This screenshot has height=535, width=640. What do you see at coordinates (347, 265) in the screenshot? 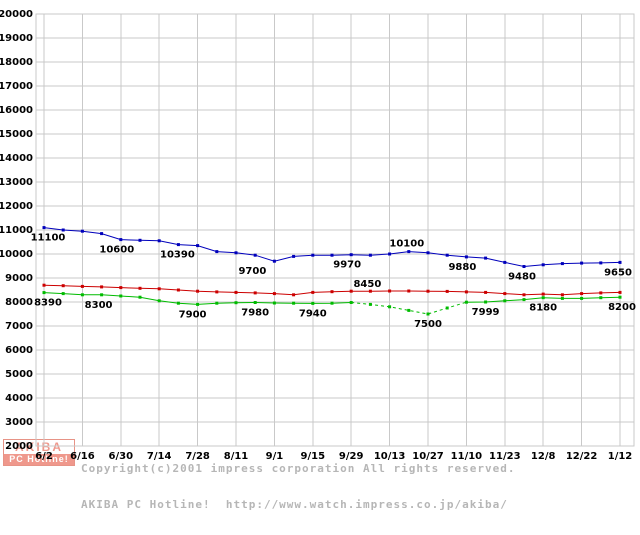
I see `svg-text: 9970` at bounding box center [347, 265].